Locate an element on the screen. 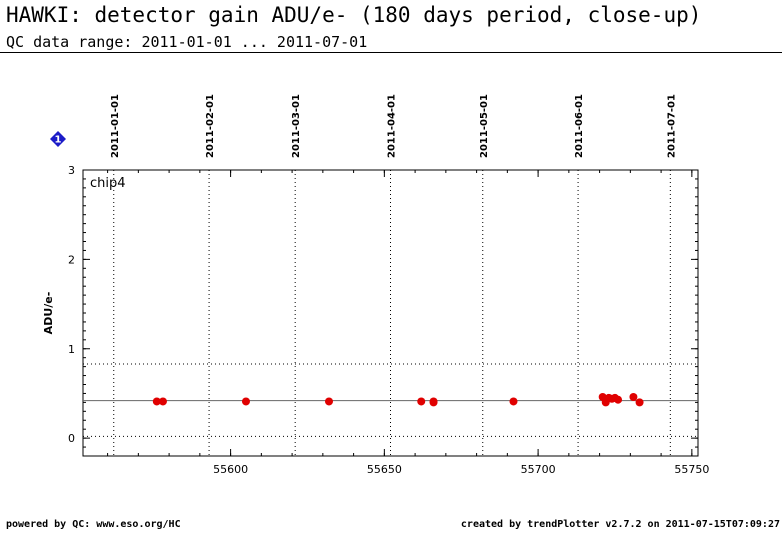 This screenshot has width=782, height=542. y-axis-label: ADU/e- is located at coordinates (48, 313).